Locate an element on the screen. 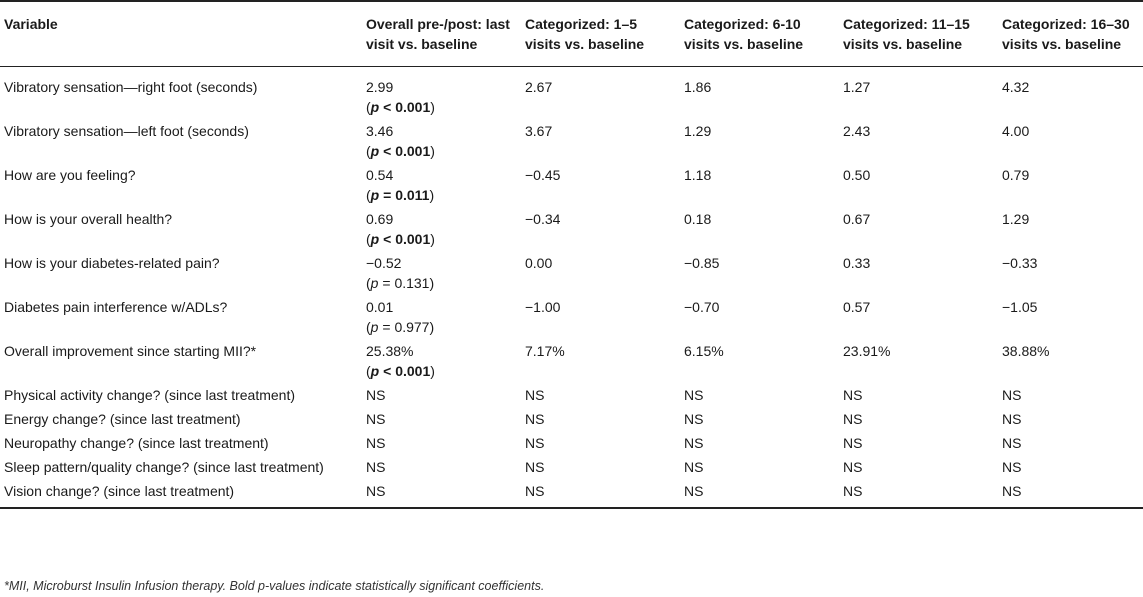  cell-overall: 0.69 (p < 0.001) is located at coordinates (441, 227).